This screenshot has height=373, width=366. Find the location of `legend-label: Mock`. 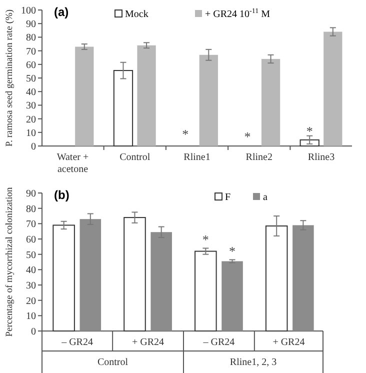

legend-label: Mock is located at coordinates (136, 14).